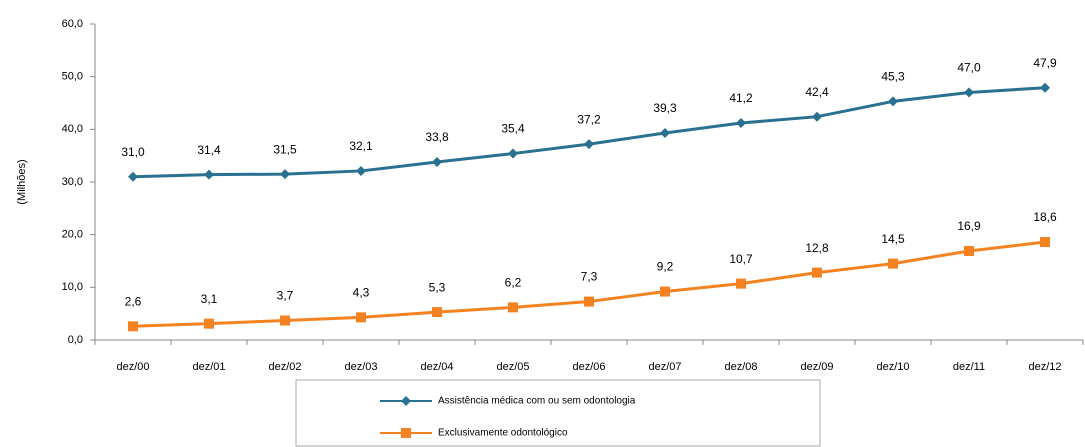 This screenshot has height=447, width=1085. I want to click on data-label: 18,6, so click(1045, 217).